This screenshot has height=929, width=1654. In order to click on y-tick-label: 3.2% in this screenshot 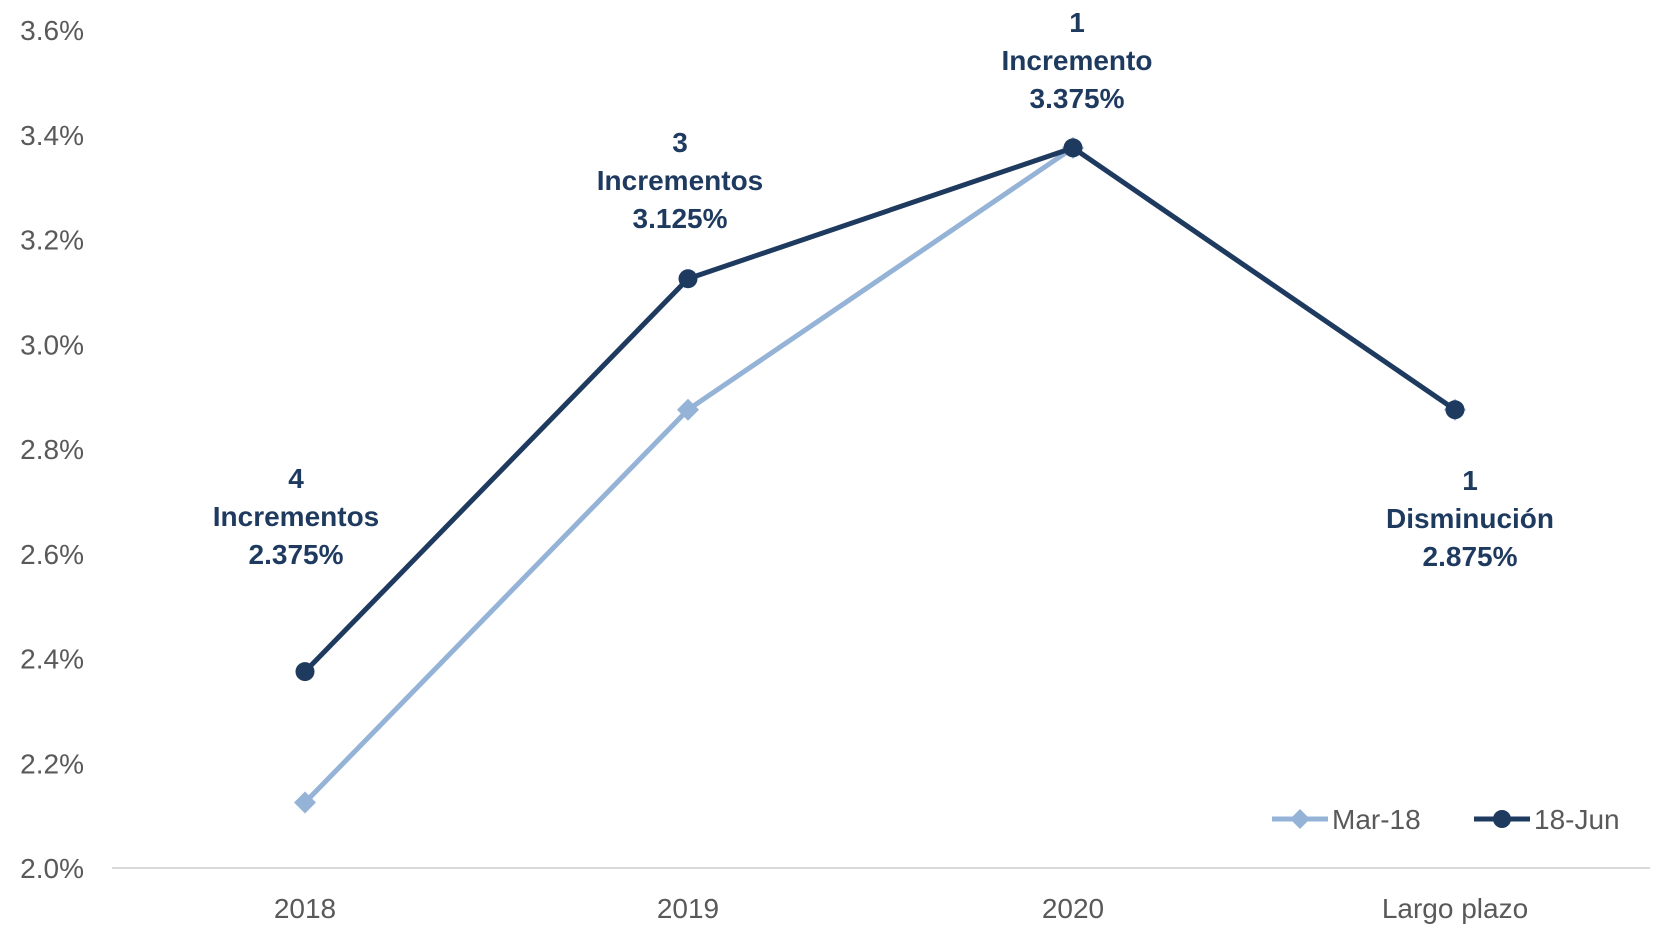, I will do `click(52, 240)`.